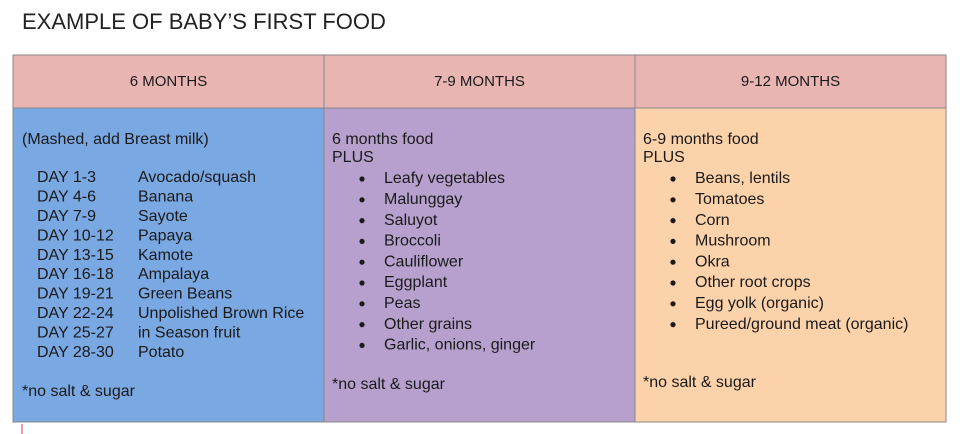 The image size is (960, 434). What do you see at coordinates (115, 139) in the screenshot?
I see `intro-line: (Mashed, add Breast milk)` at bounding box center [115, 139].